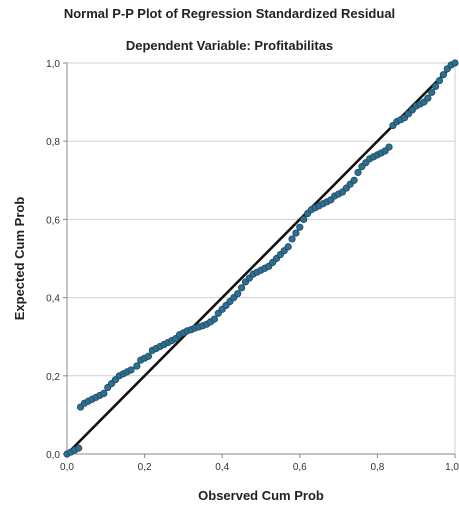 This screenshot has height=506, width=459. I want to click on y-tick-label: 0,2, so click(53, 377).